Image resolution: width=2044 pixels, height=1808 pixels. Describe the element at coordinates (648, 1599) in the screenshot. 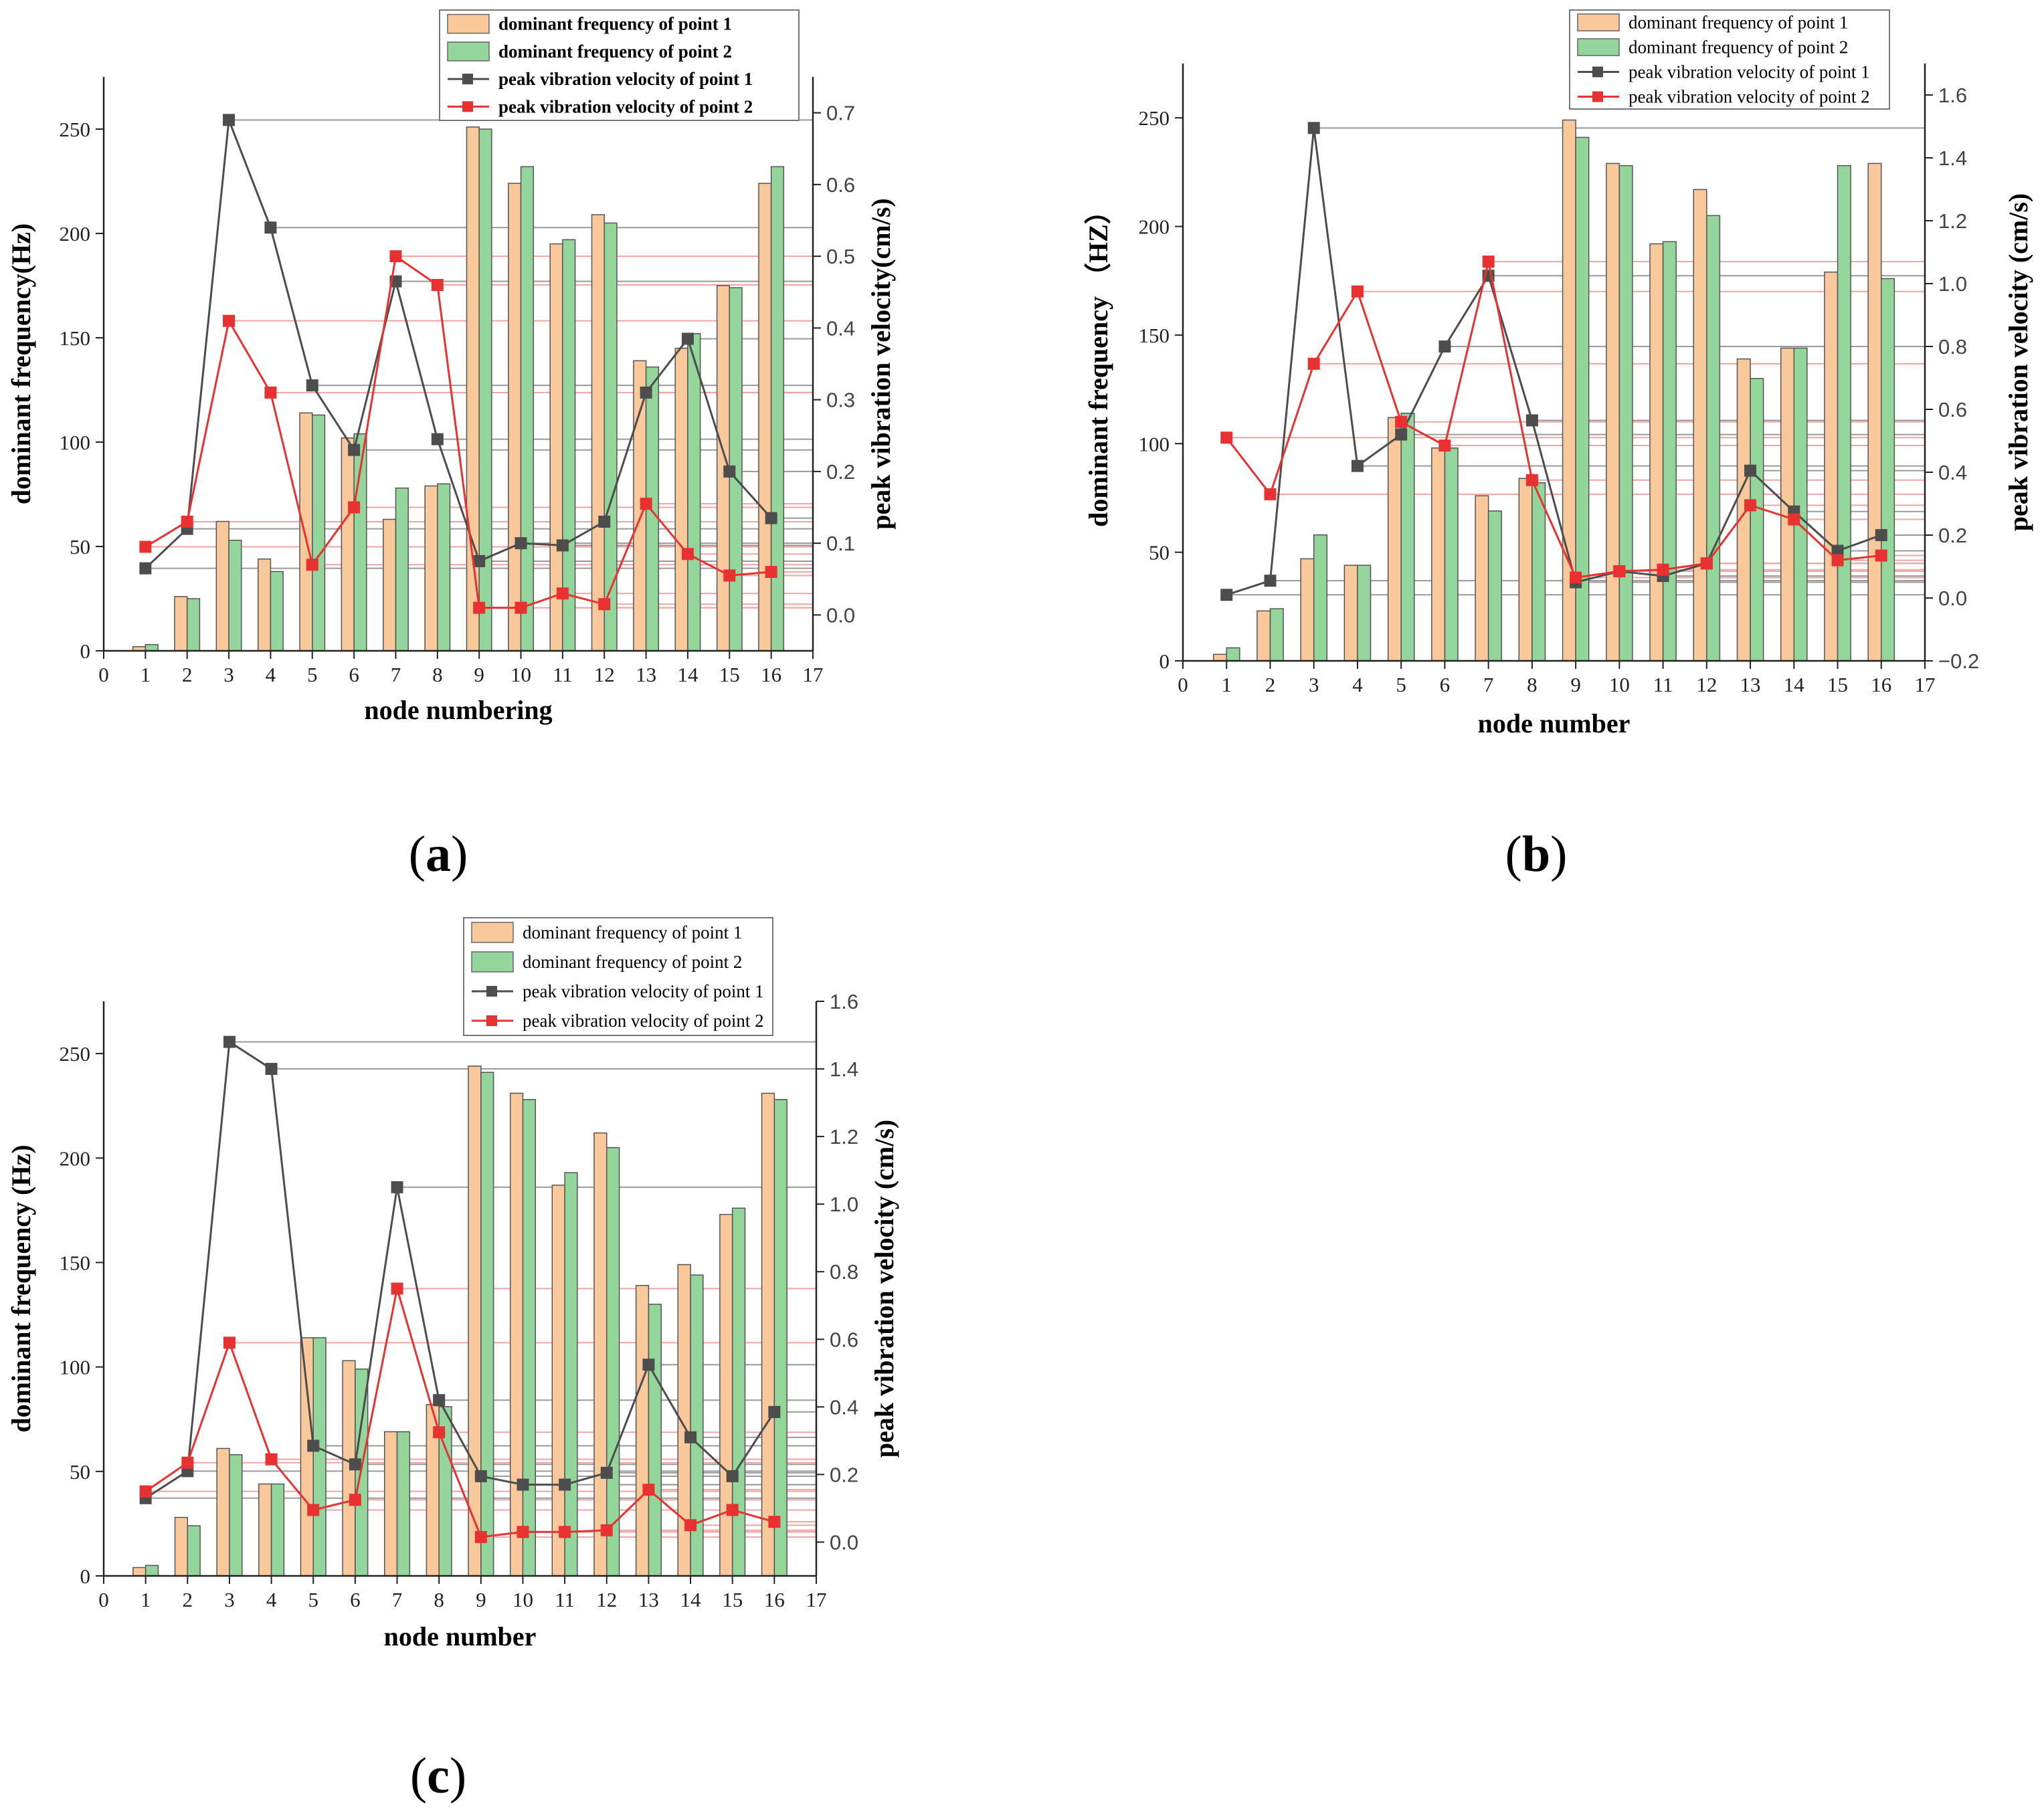

I see `x-tick-label: 13` at that location.